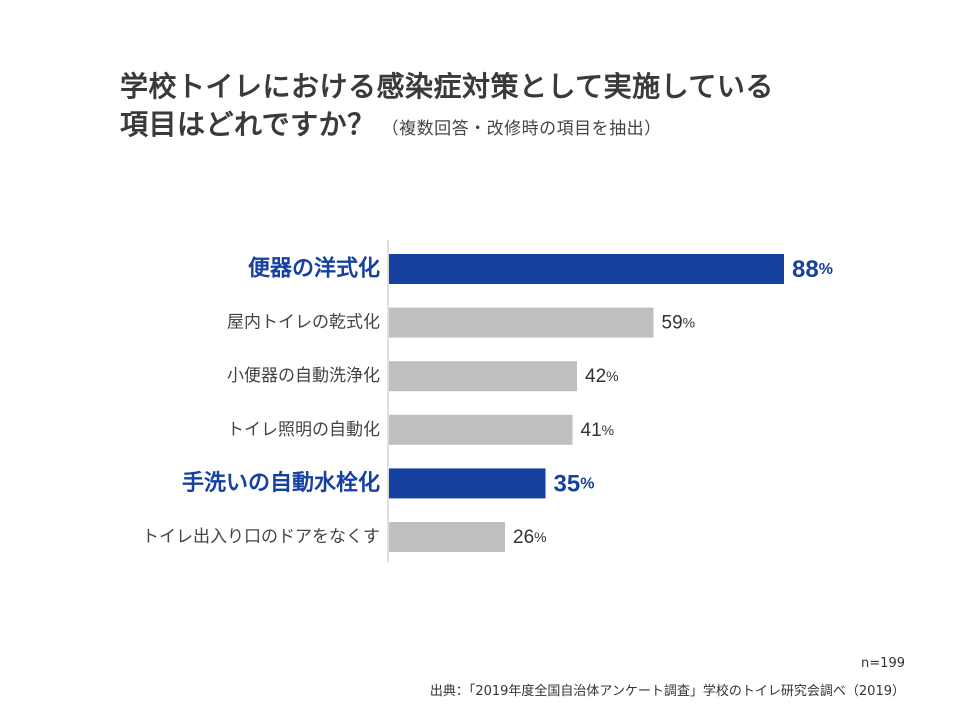  I want to click on category-label-2: 屋内トイレの乾式化, so click(303, 323).